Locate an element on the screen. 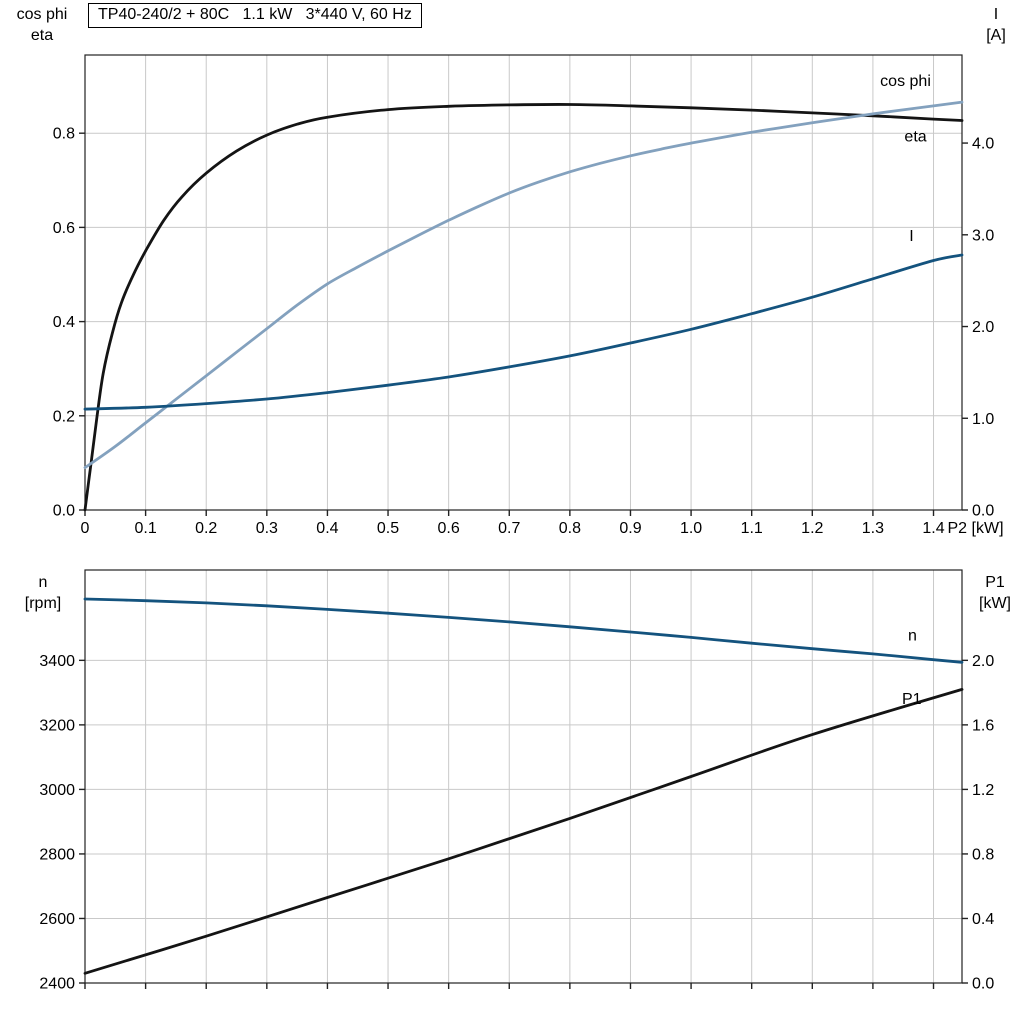  curve-I is located at coordinates (523, 332).